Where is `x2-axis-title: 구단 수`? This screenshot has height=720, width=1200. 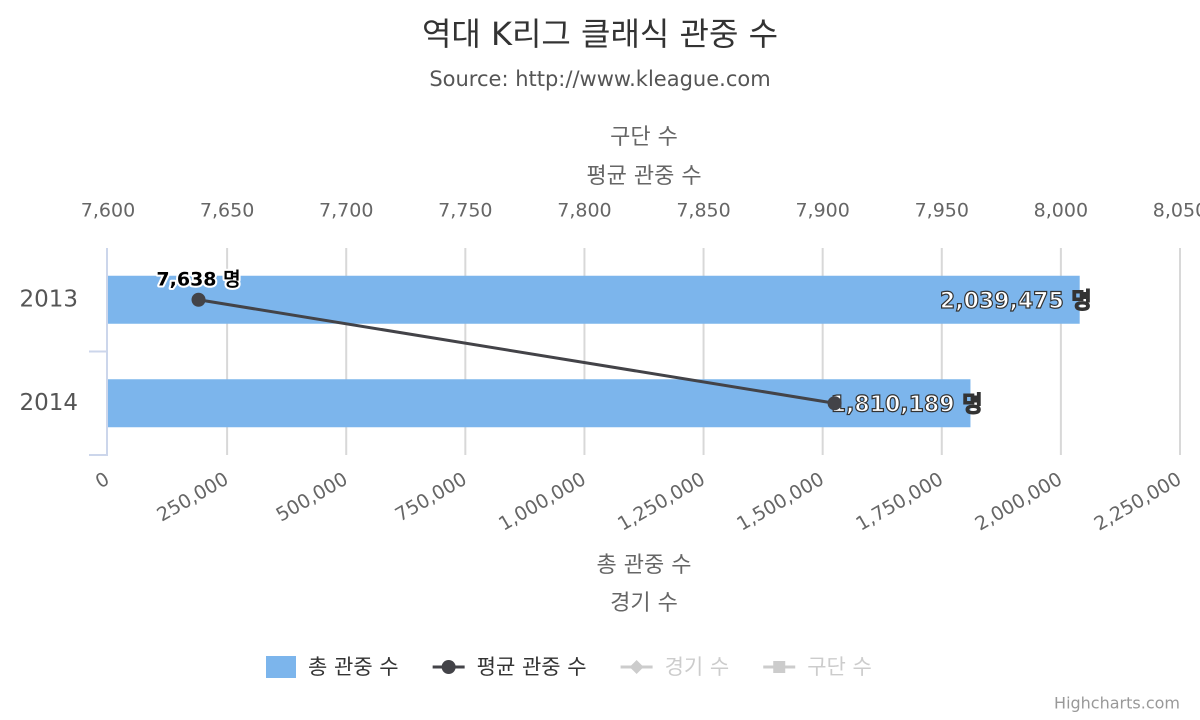 x2-axis-title: 구단 수 is located at coordinates (644, 137).